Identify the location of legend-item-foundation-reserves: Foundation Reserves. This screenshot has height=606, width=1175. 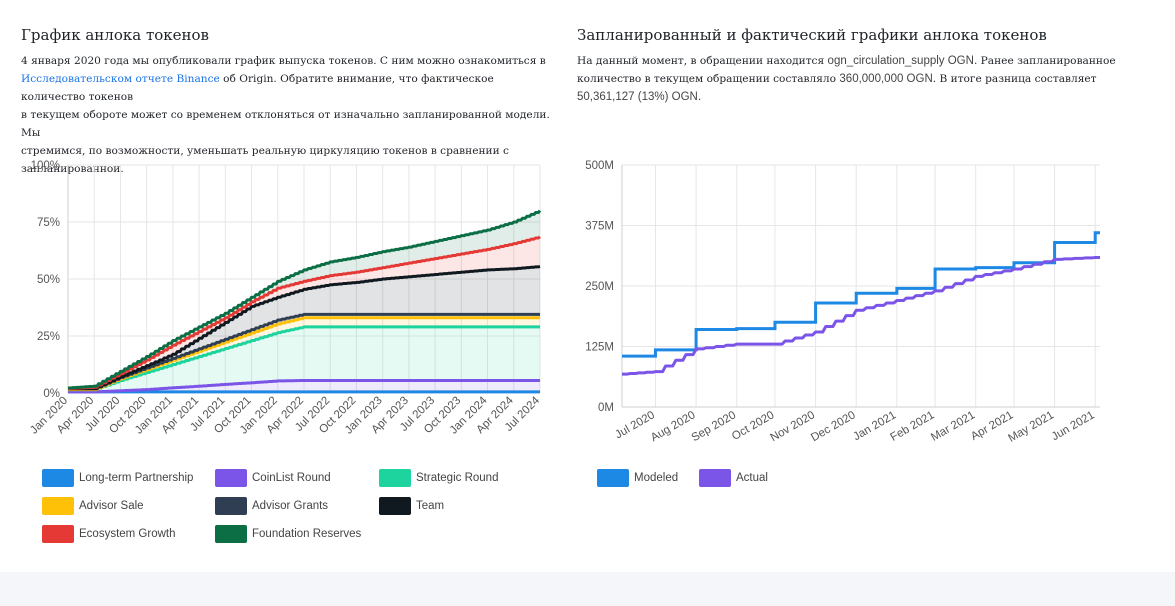
(288, 534).